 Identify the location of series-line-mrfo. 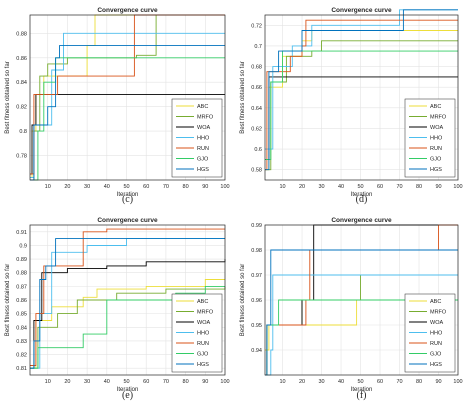
(128, 327).